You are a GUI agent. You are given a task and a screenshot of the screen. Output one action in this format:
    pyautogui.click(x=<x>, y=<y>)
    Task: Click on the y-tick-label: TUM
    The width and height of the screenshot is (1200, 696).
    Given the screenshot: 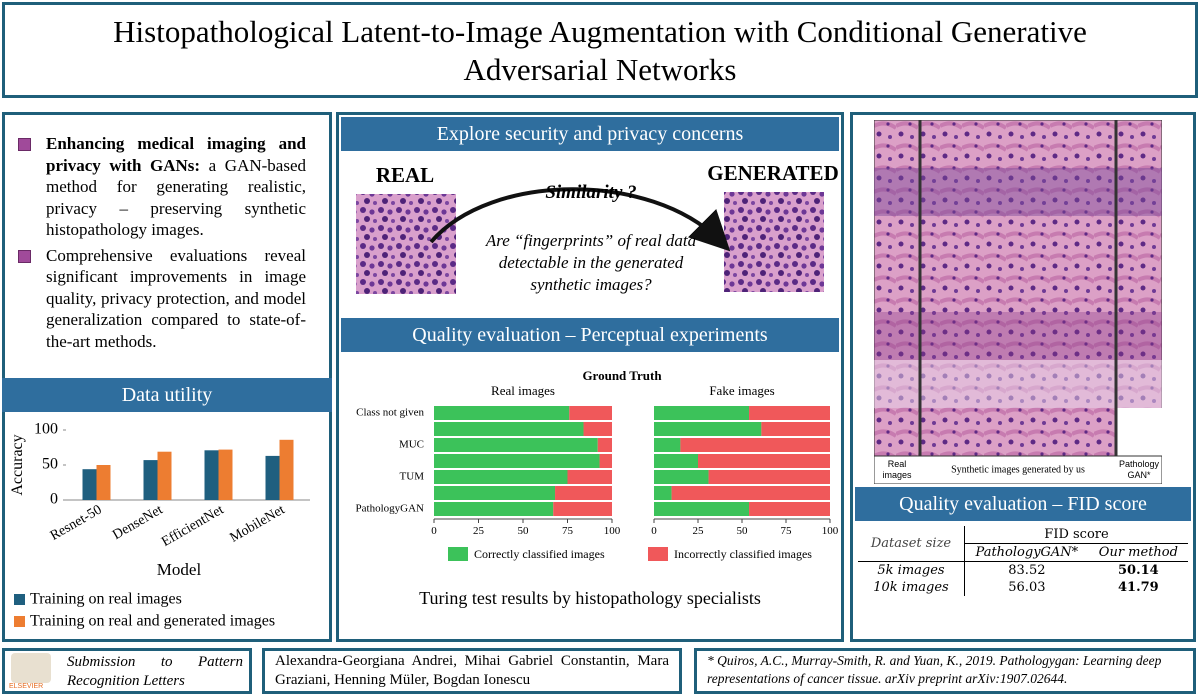 What is the action you would take?
    pyautogui.click(x=412, y=477)
    